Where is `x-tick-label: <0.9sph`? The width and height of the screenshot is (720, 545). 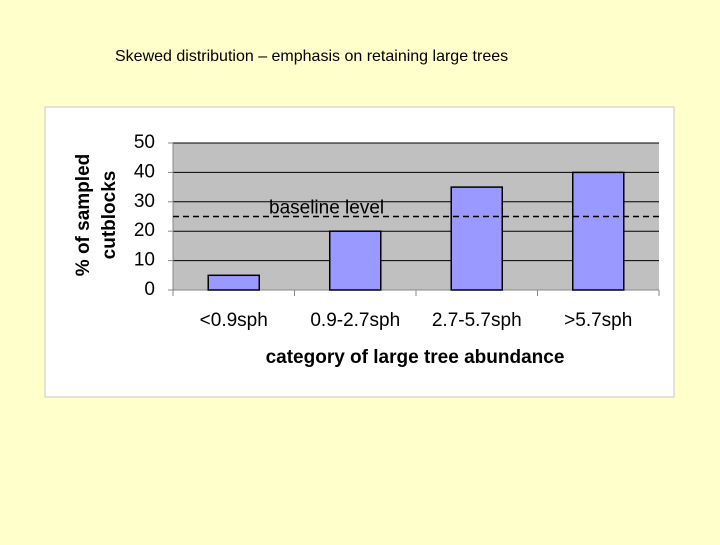
x-tick-label: <0.9sph is located at coordinates (234, 320).